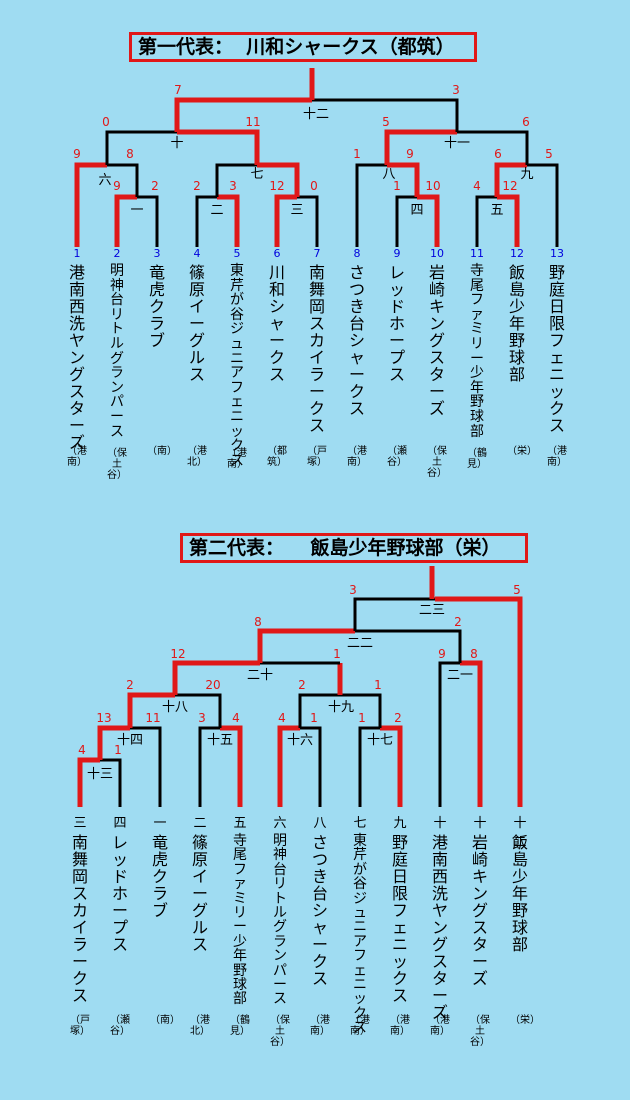 Image resolution: width=630 pixels, height=1100 pixels. Describe the element at coordinates (316, 157) in the screenshot. I see `bracket-1-lines: 一 二 三 四 五 六 七 八 九 十 十一 十二 9 8 9 2 2 3 12 0 1 9 1 10 4 12 6 5 0 11 5 6 7 3` at that location.